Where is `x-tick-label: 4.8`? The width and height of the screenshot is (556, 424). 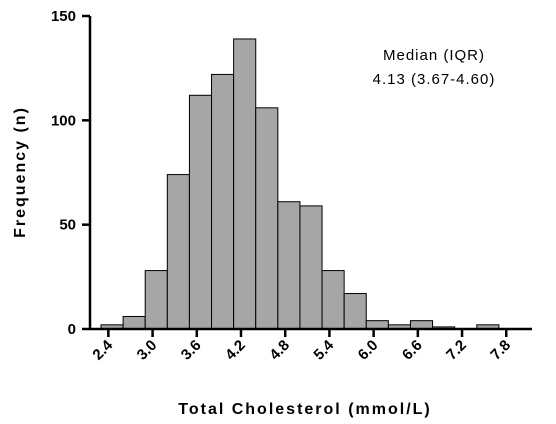
x-tick-label: 4.8 is located at coordinates (279, 350).